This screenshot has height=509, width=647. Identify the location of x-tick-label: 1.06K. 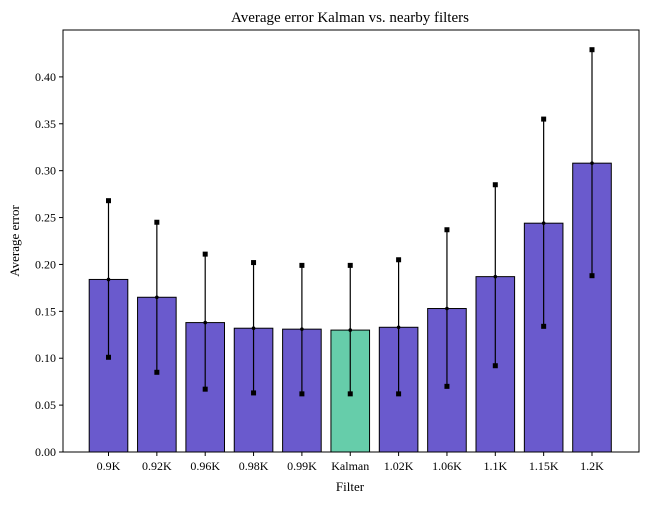
(447, 466).